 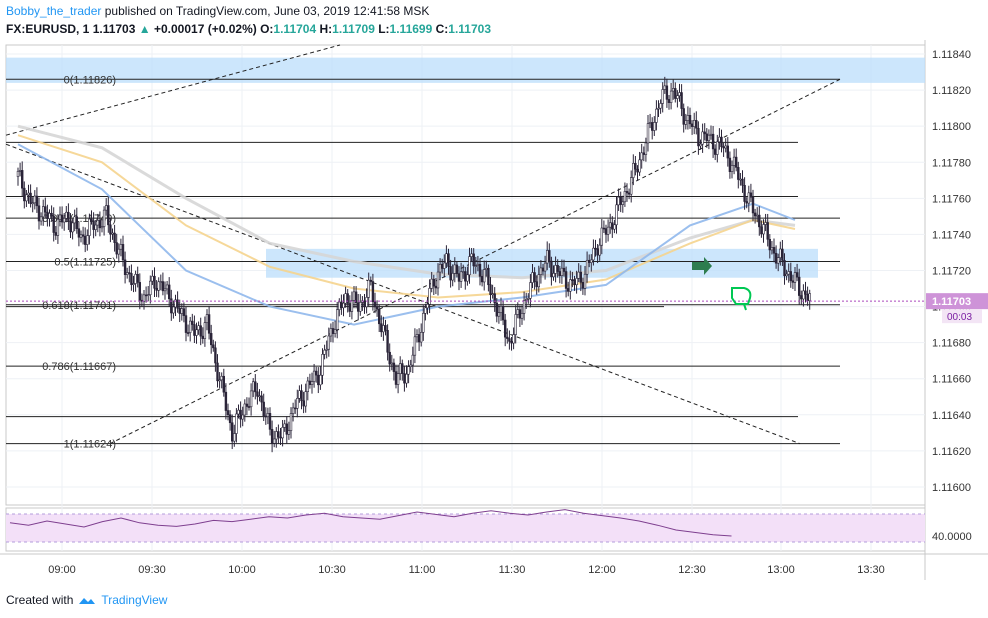 I want to click on thumbs-up-icon, so click(x=741, y=299).